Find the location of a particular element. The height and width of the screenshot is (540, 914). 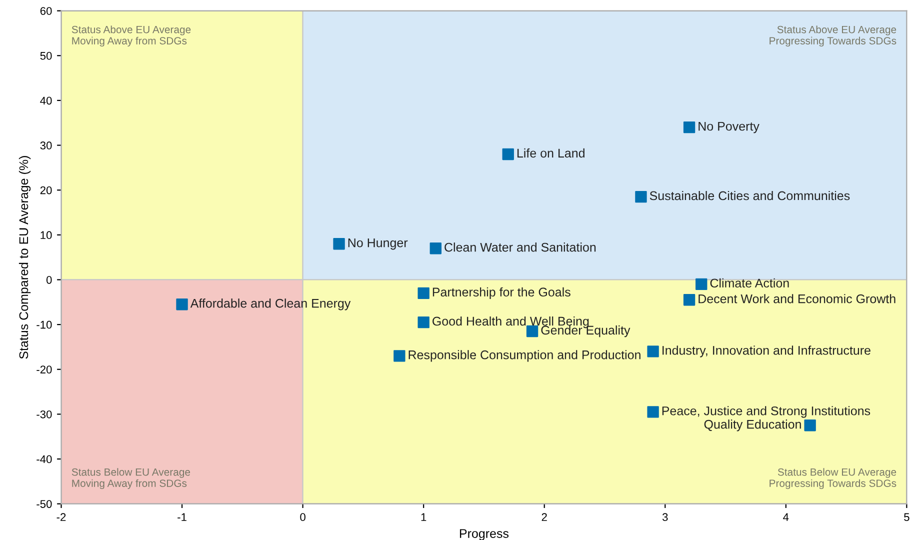

y-tick-label: 10 is located at coordinates (46, 235).